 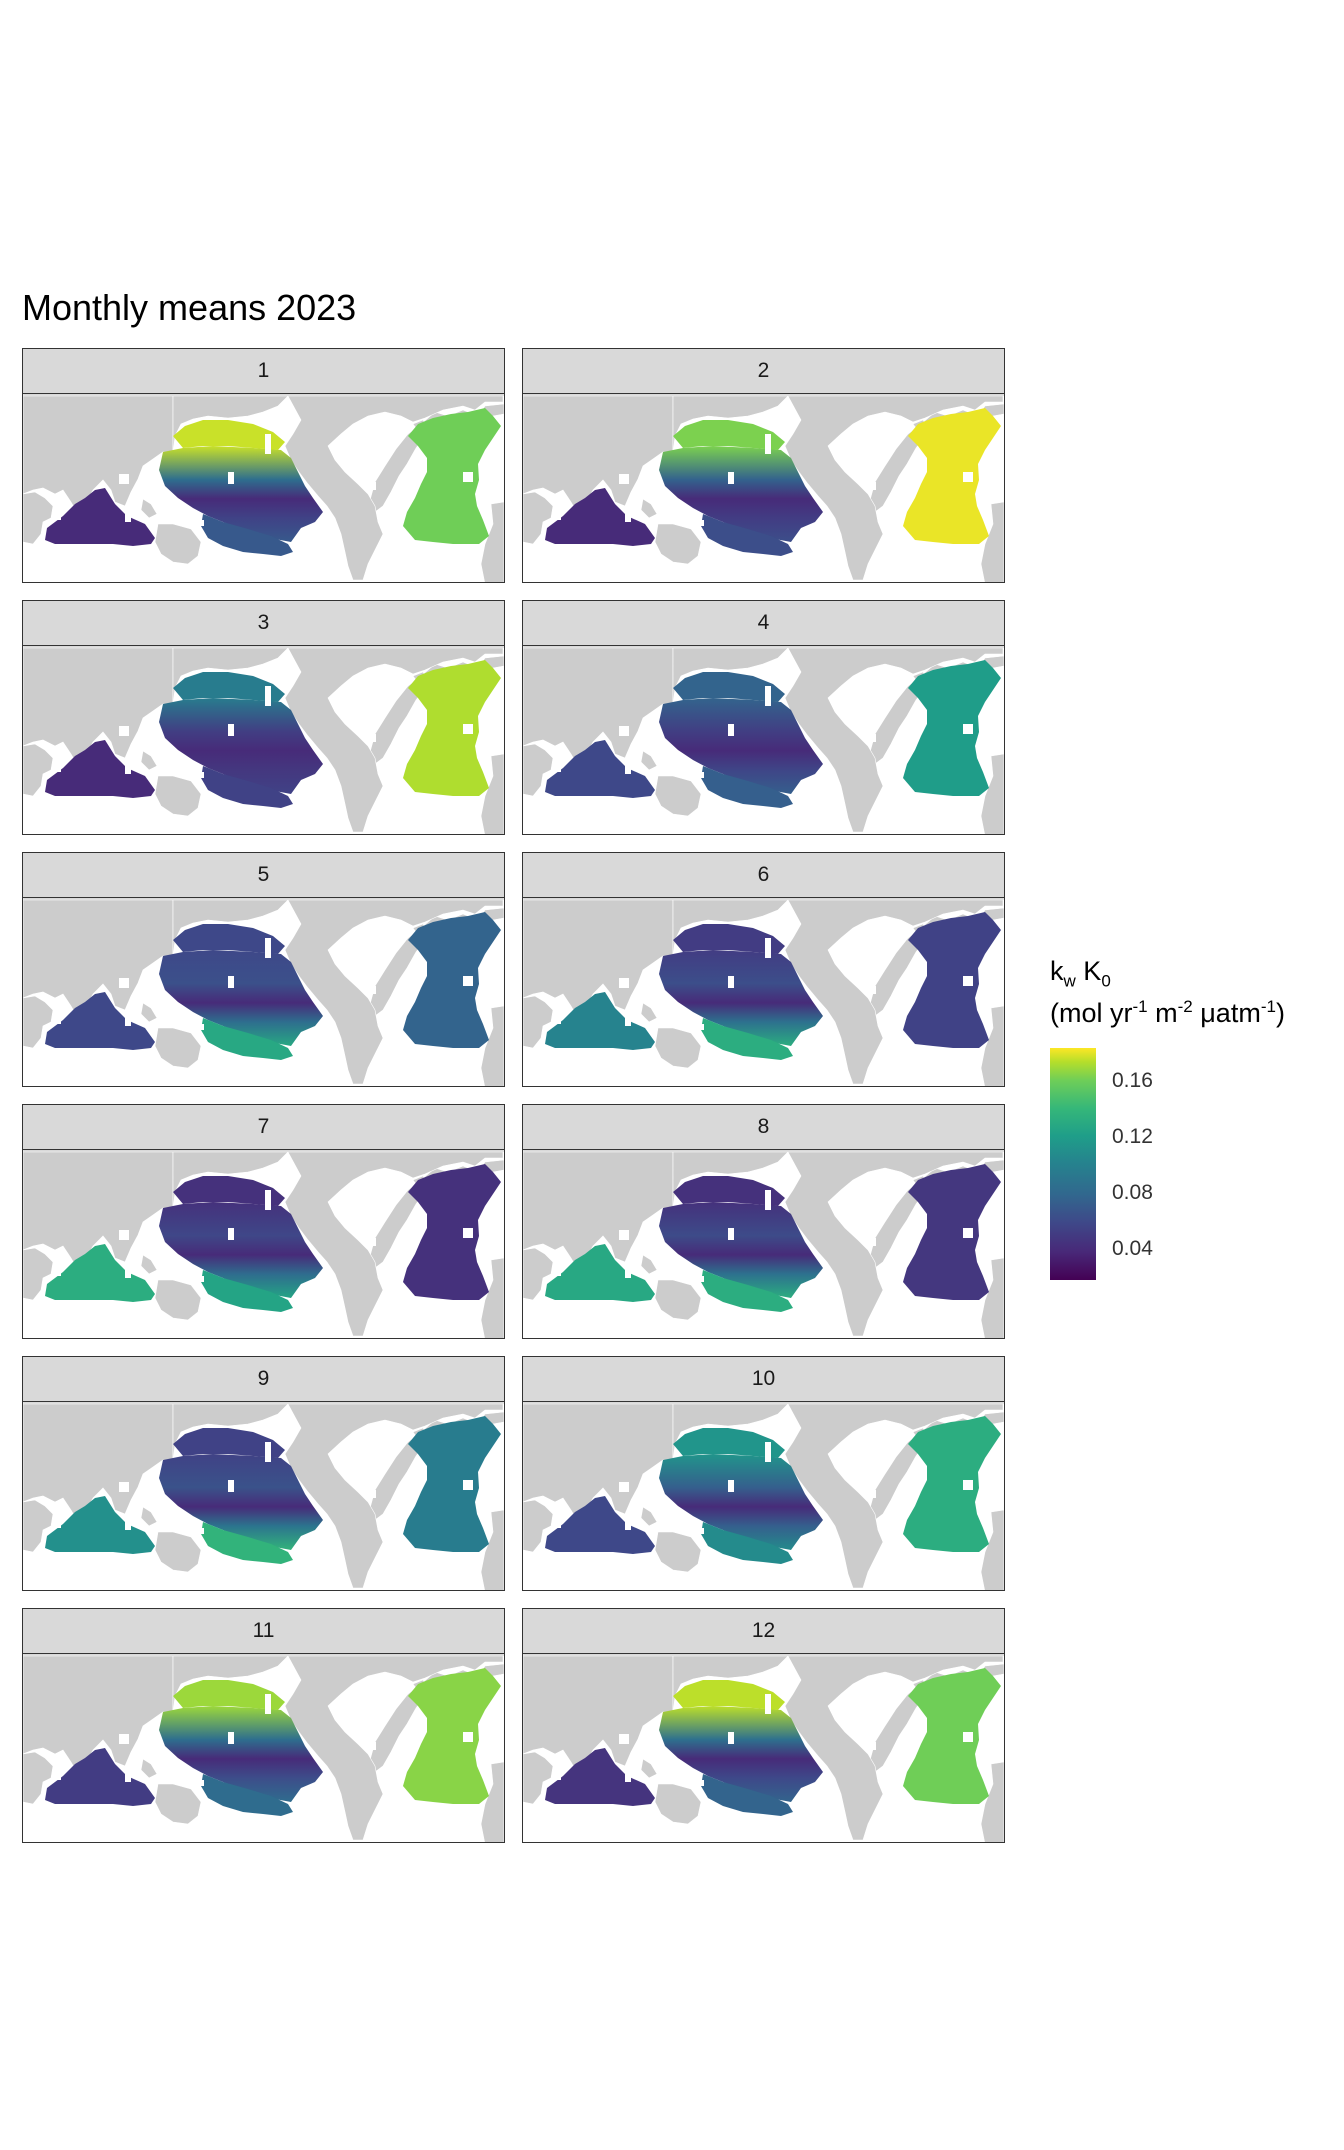 I want to click on colorbar-tick-label: 0.04, so click(x=1132, y=1248).